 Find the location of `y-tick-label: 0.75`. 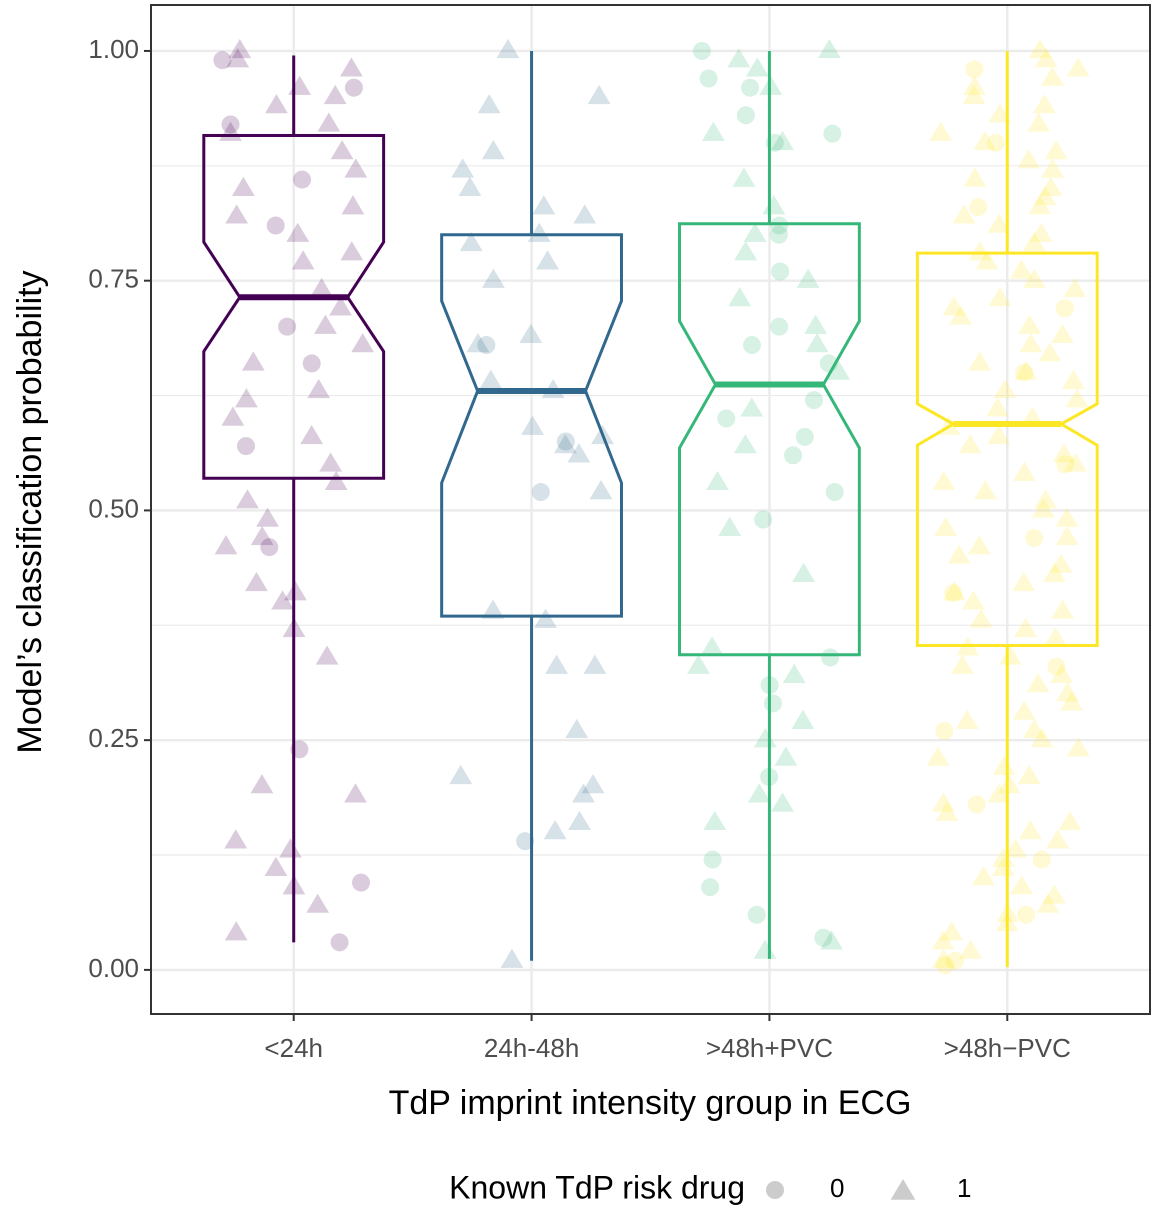

y-tick-label: 0.75 is located at coordinates (113, 279).